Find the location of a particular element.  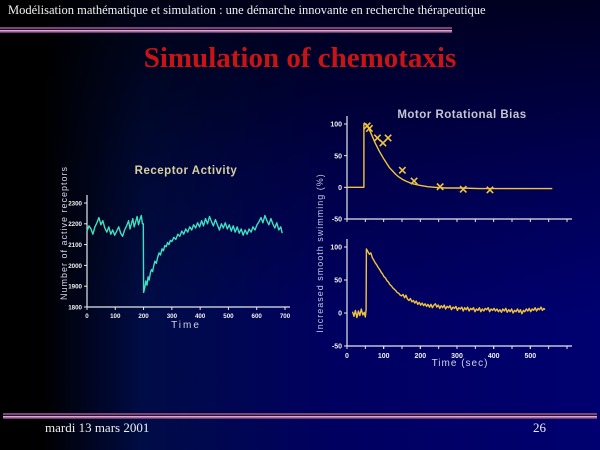

x-tick-label: 600 is located at coordinates (257, 316).